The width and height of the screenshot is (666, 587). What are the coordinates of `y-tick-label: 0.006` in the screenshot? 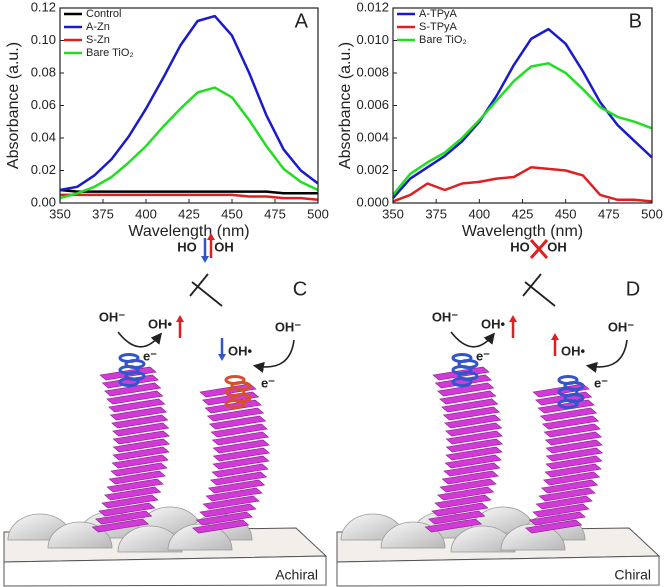 It's located at (372, 104).